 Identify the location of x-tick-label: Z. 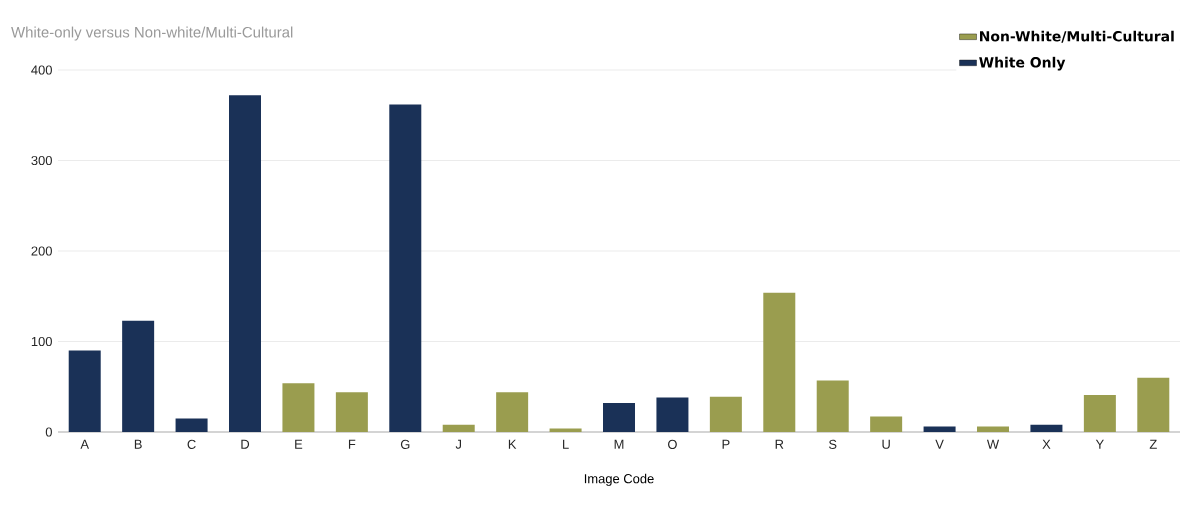
(1153, 444).